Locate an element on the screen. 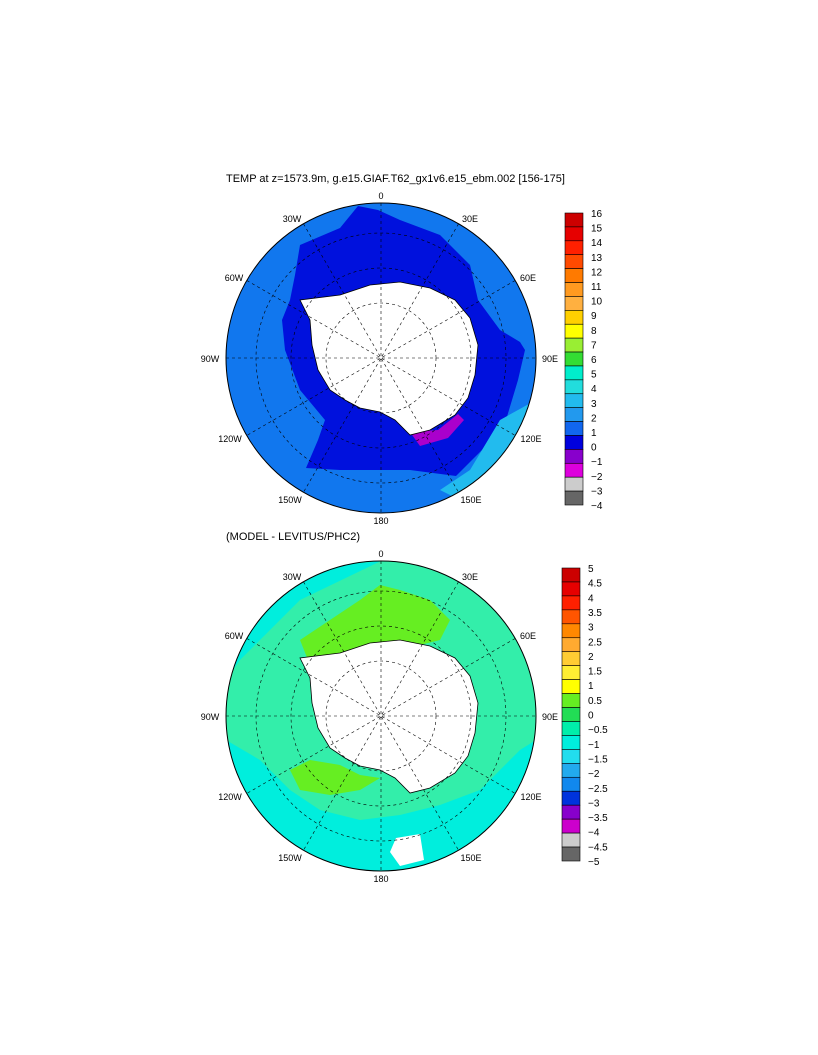 This screenshot has width=818, height=1055. colorbar-2-tick-label: 3 is located at coordinates (591, 628).